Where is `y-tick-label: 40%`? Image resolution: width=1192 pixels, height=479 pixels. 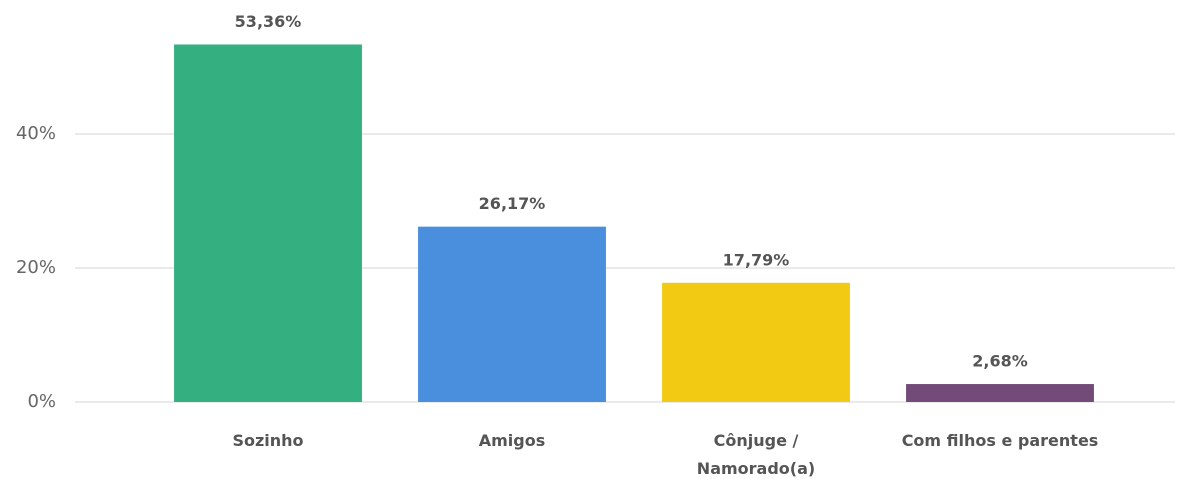 y-tick-label: 40% is located at coordinates (36, 133).